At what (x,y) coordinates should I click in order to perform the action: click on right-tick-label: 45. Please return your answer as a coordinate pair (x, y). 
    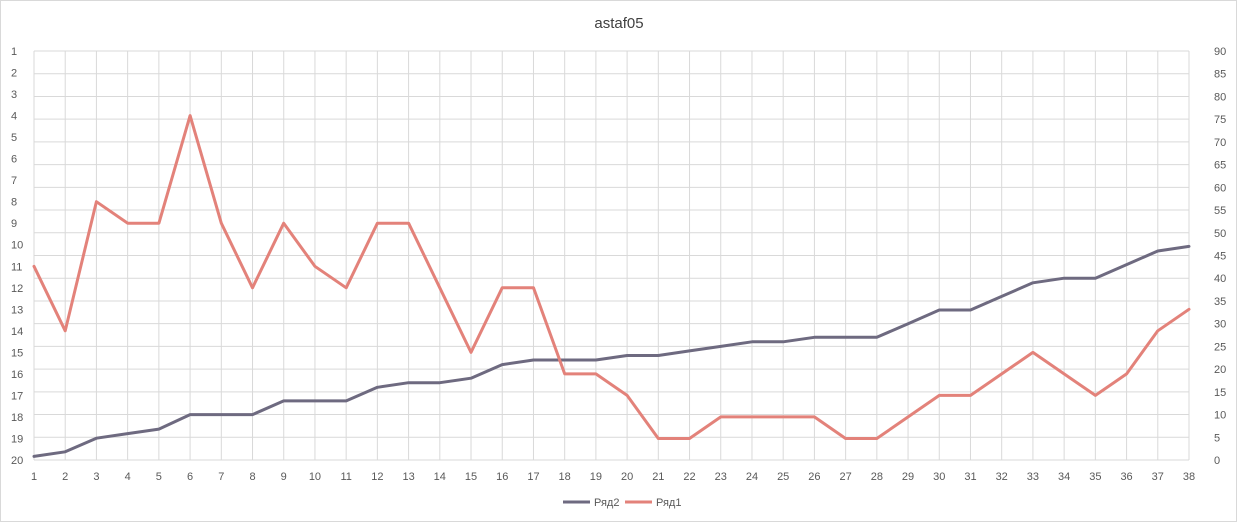
    Looking at the image, I should click on (1220, 257).